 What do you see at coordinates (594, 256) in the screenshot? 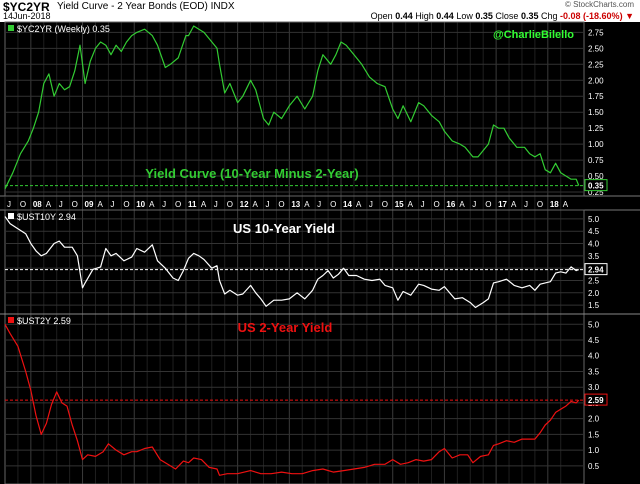
I see `us10y-y-tick-label: 3.5` at bounding box center [594, 256].